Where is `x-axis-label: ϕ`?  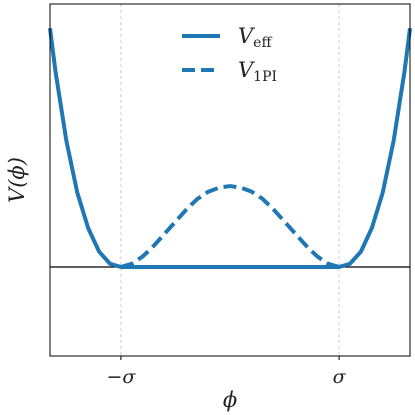
x-axis-label: ϕ is located at coordinates (230, 400).